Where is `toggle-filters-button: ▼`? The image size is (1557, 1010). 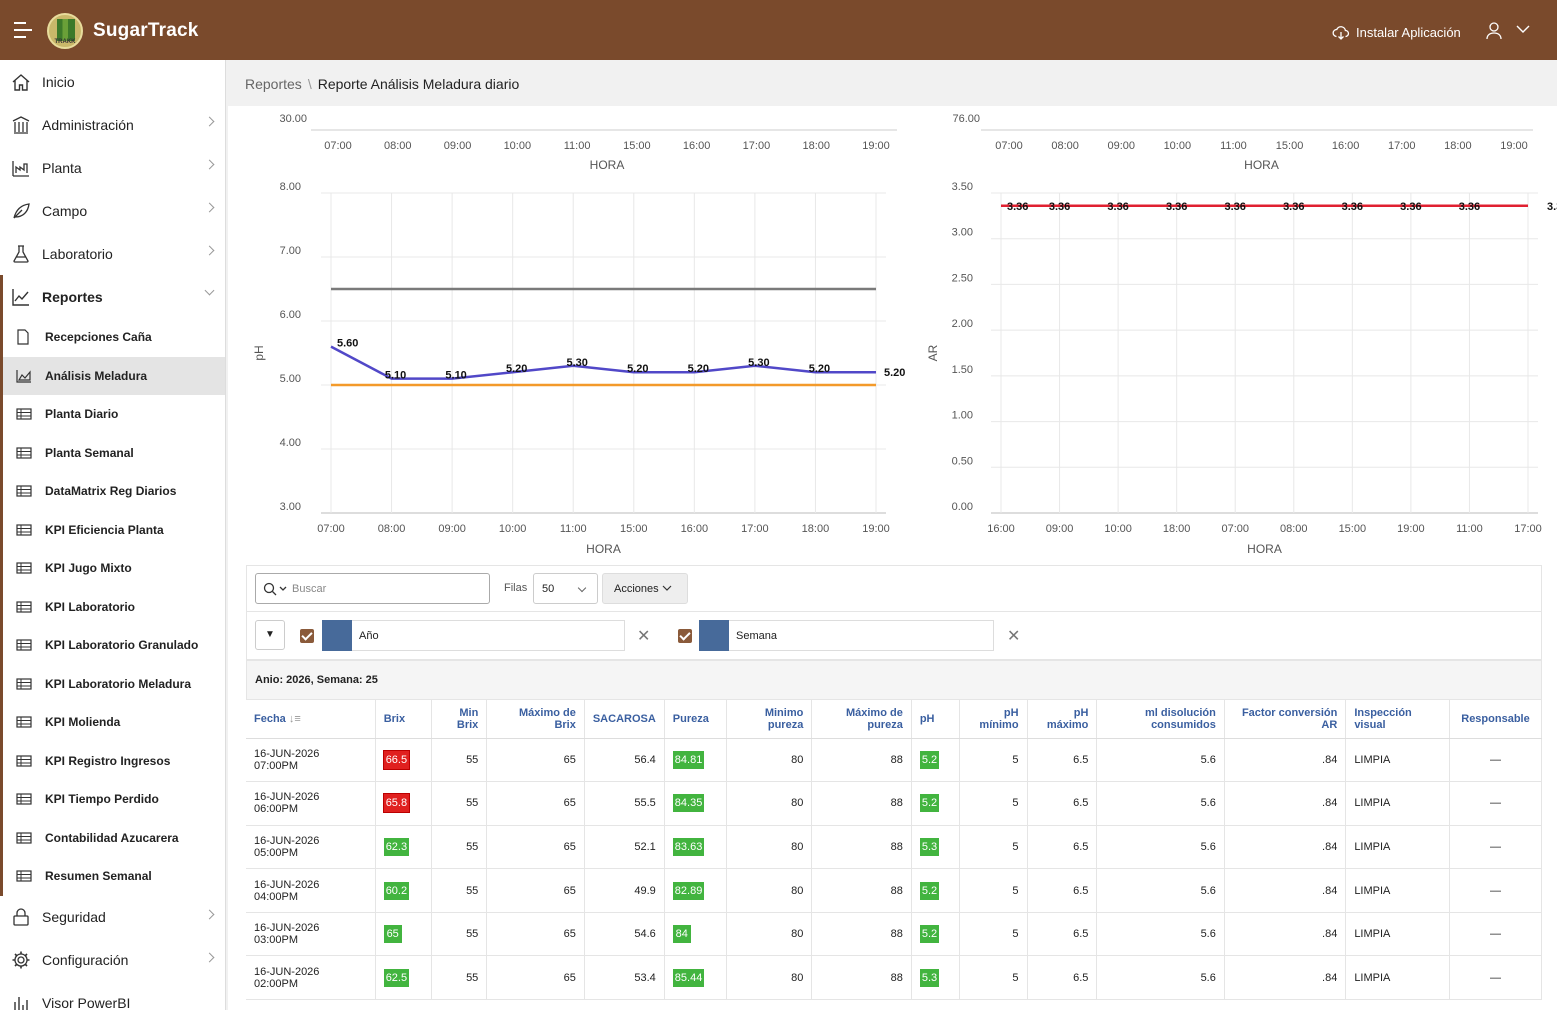
toggle-filters-button: ▼ is located at coordinates (270, 635).